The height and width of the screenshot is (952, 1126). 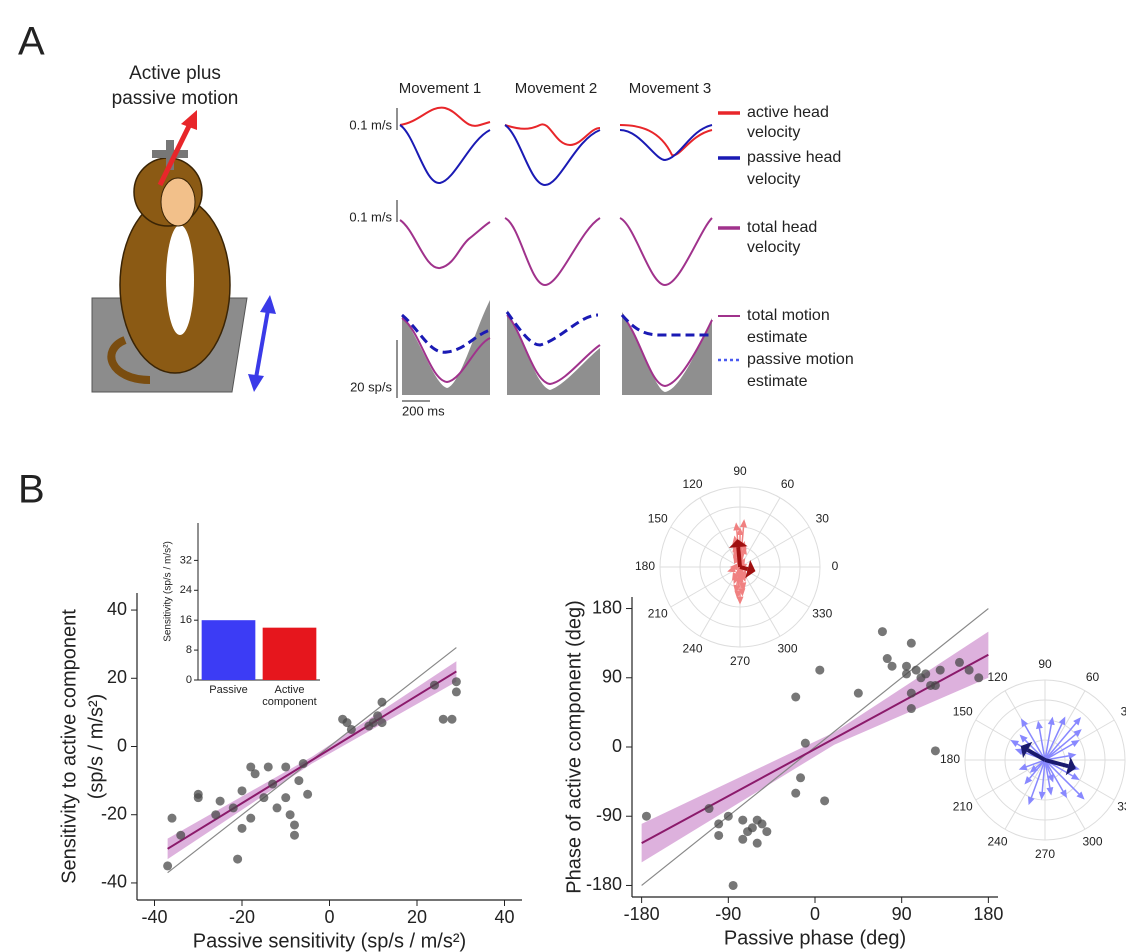 I want to click on theta-tick-label: 270, so click(x=1045, y=854).